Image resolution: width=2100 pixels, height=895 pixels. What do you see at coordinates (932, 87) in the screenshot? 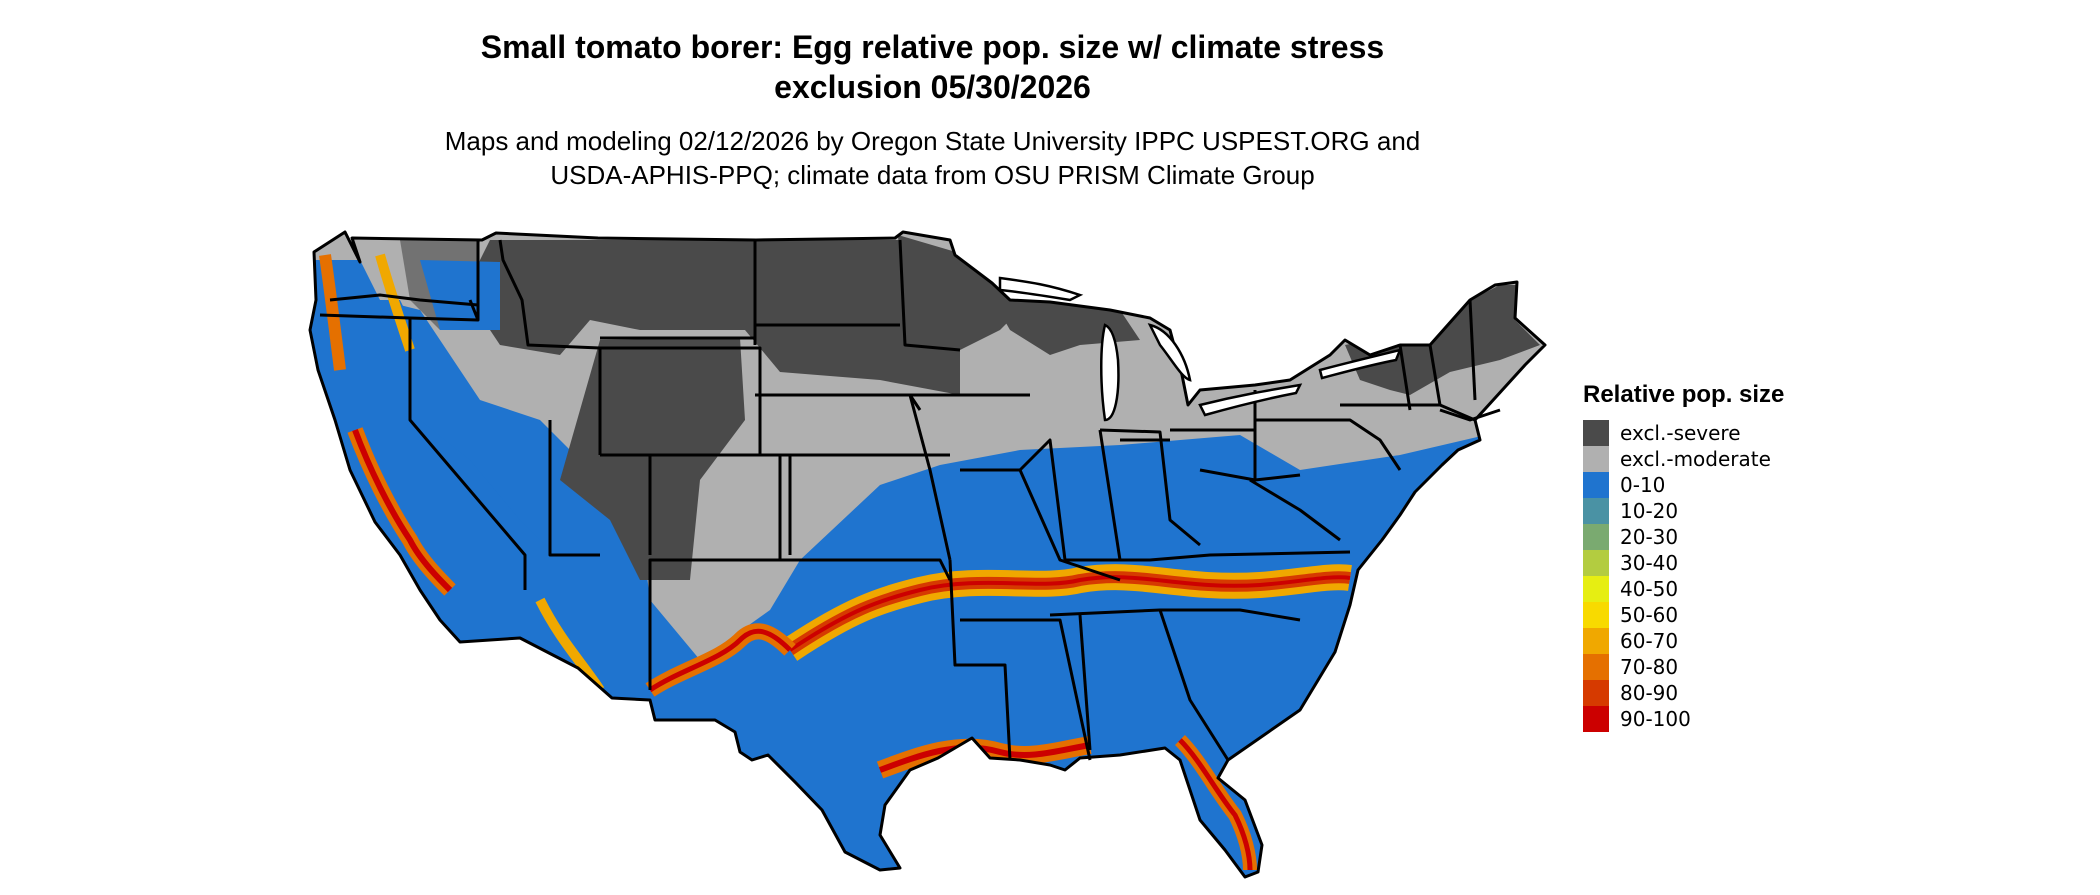
I see `map-title-line-2: exclusion 05/30/2026` at bounding box center [932, 87].